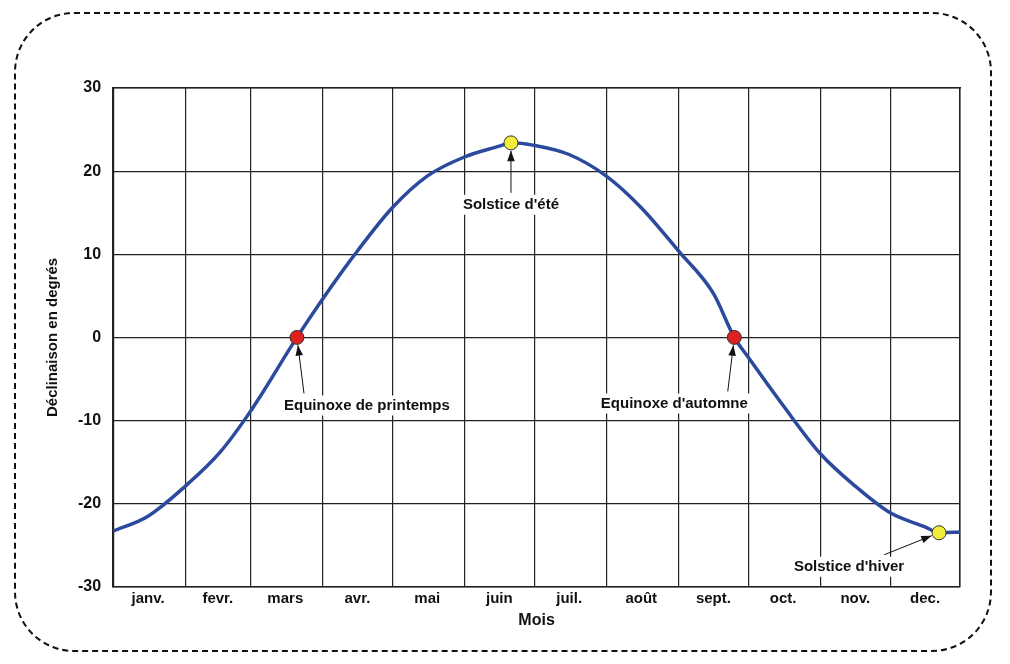 The height and width of the screenshot is (664, 1010). What do you see at coordinates (536, 619) in the screenshot?
I see `x-axis-title: Mois` at bounding box center [536, 619].